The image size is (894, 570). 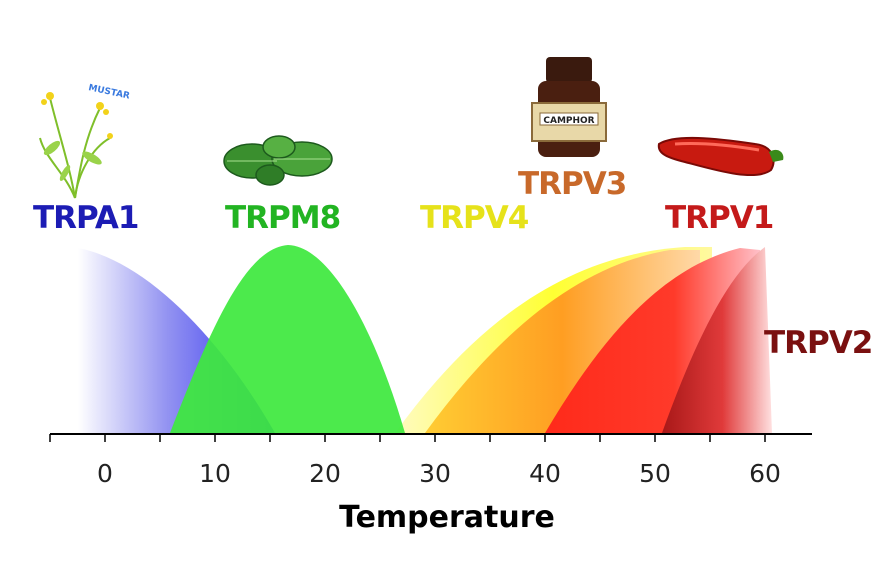 I want to click on x-axis-tick-label: 0, so click(x=105, y=473).